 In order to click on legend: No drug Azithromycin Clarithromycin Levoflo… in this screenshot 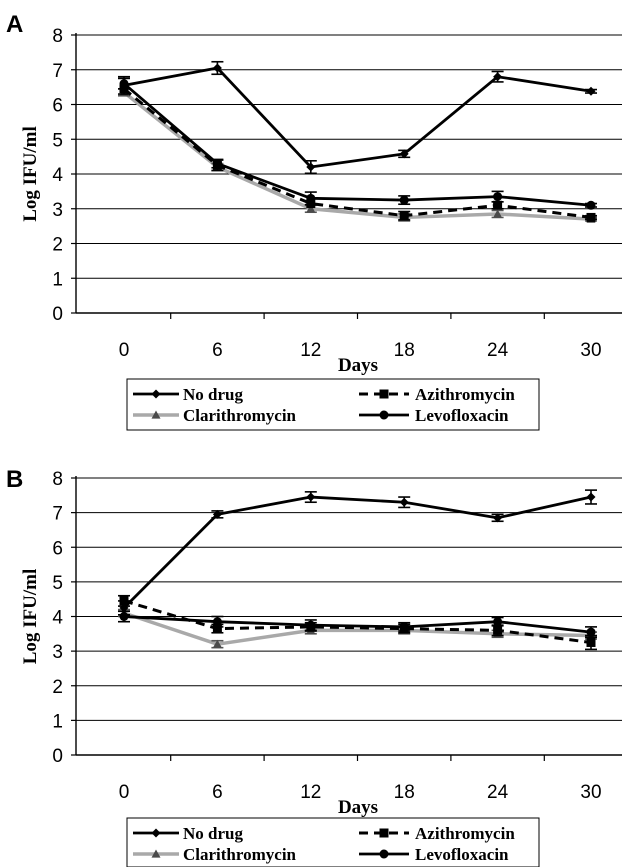, I will do `click(333, 404)`.